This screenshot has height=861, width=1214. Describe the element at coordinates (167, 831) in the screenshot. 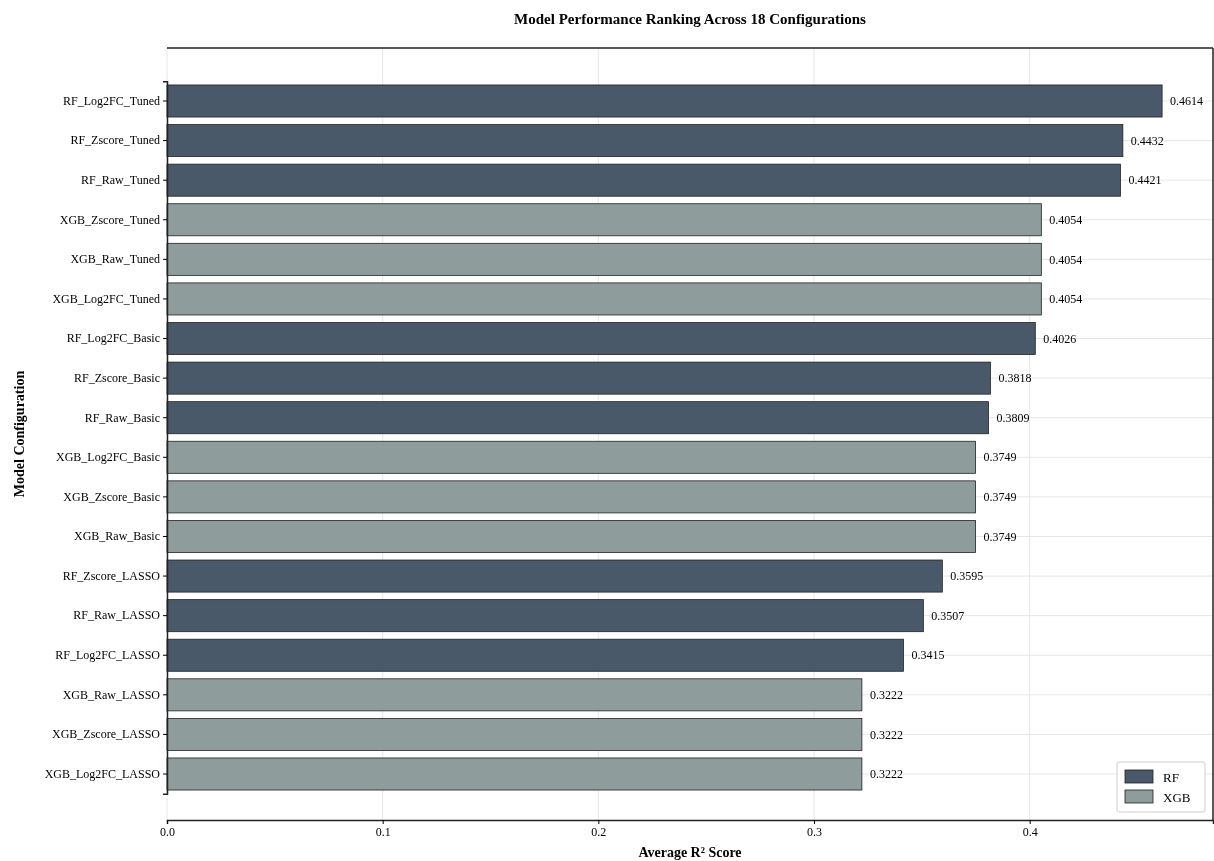

I see `x-tick-label: 0.0` at that location.